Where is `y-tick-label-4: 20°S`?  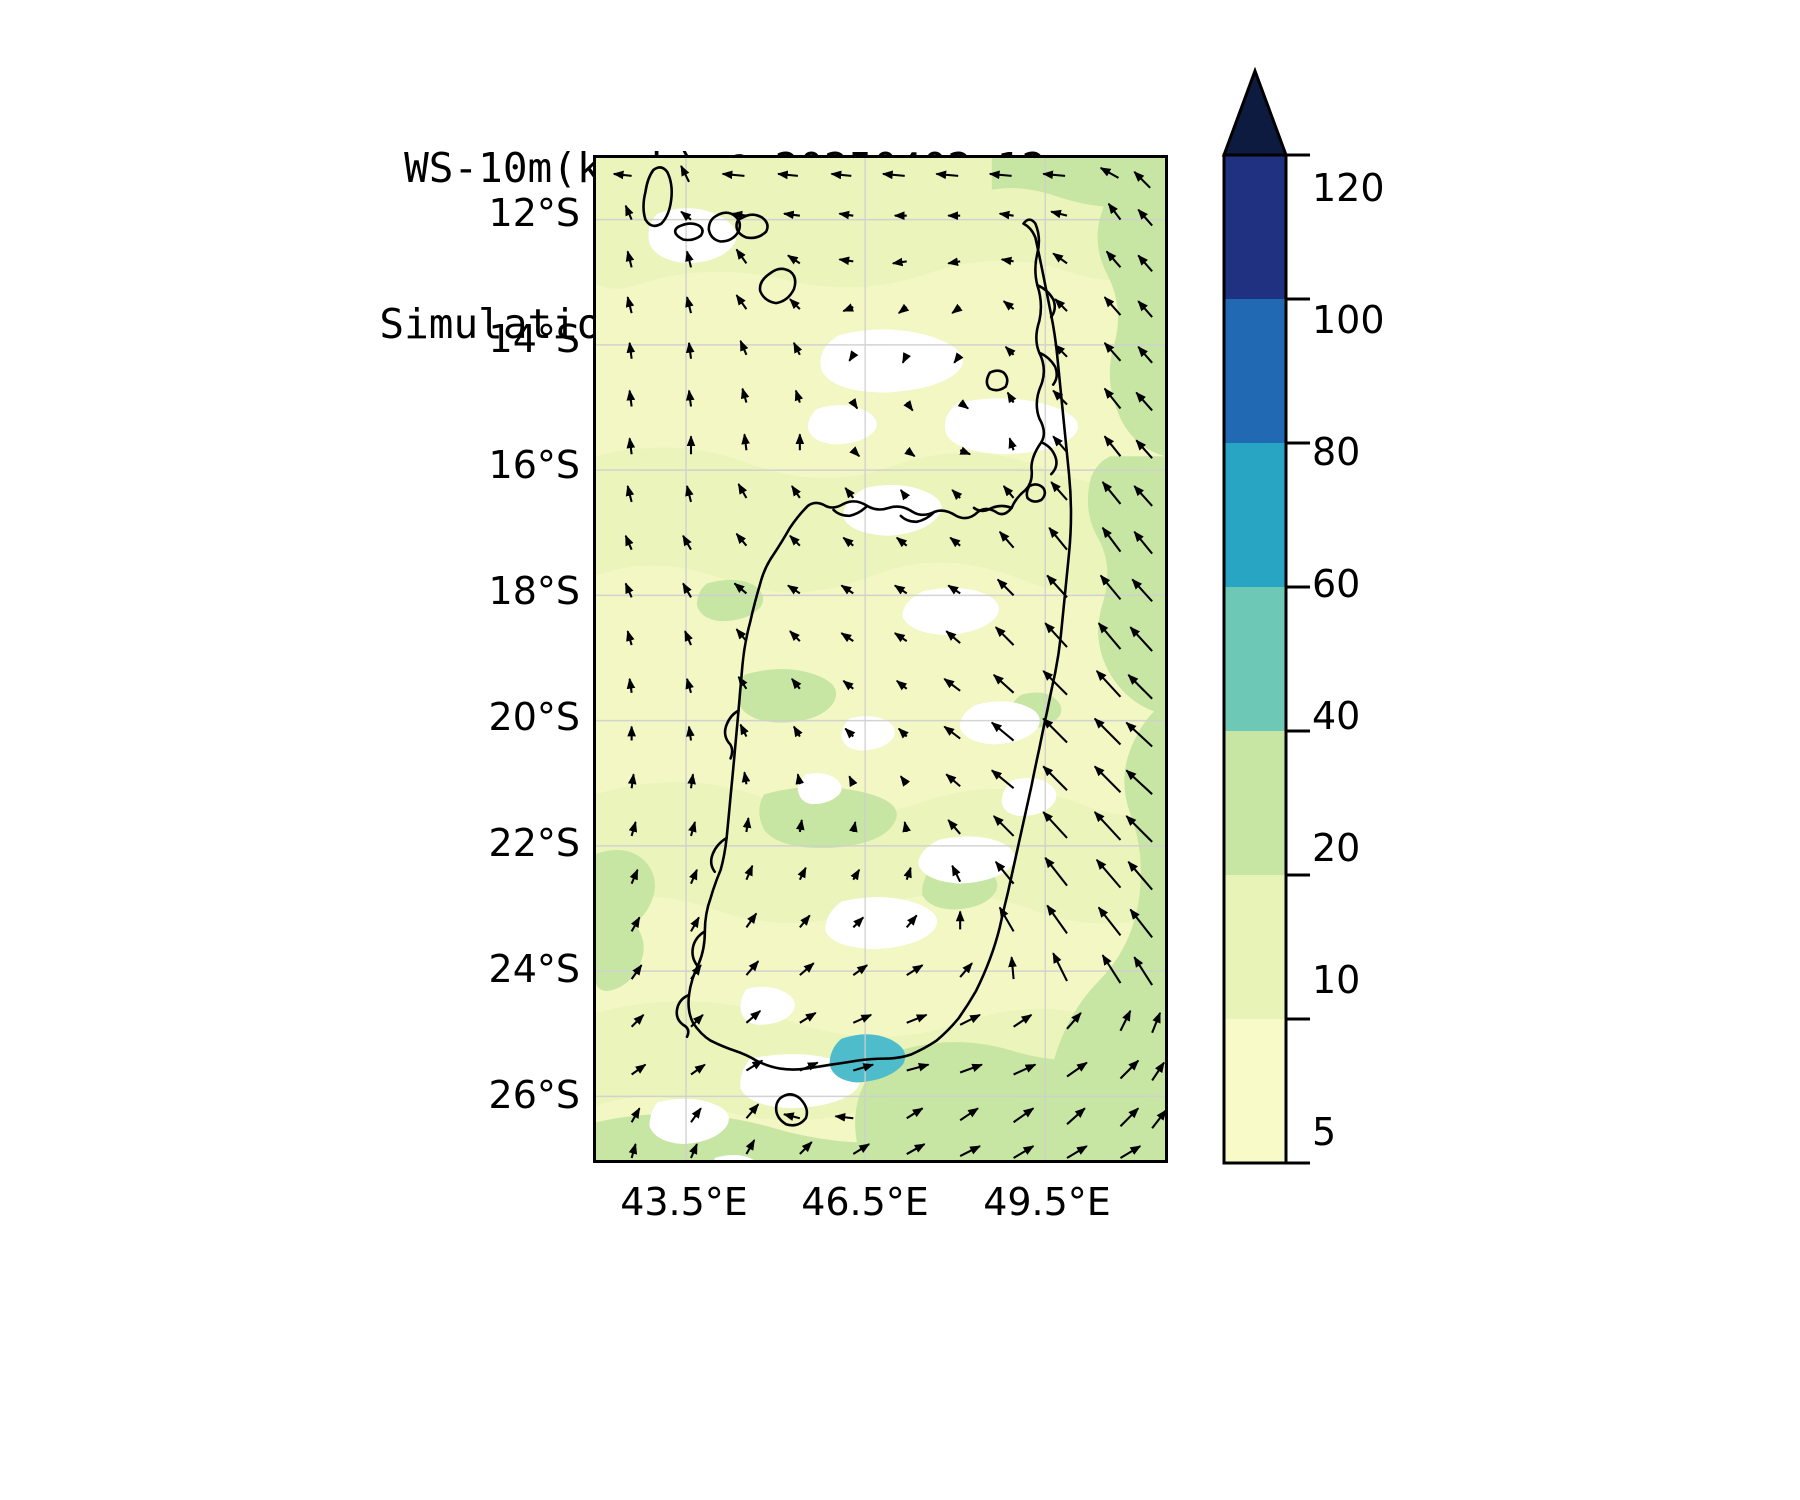 y-tick-label-4: 20°S is located at coordinates (534, 717).